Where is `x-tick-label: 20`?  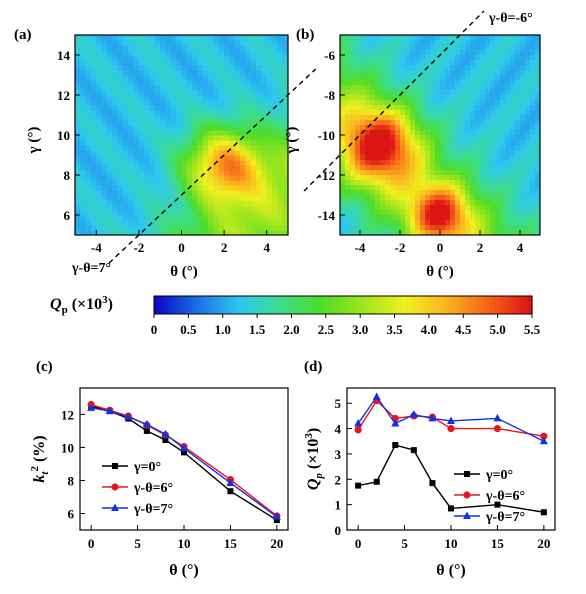
x-tick-label: 20 is located at coordinates (276, 543).